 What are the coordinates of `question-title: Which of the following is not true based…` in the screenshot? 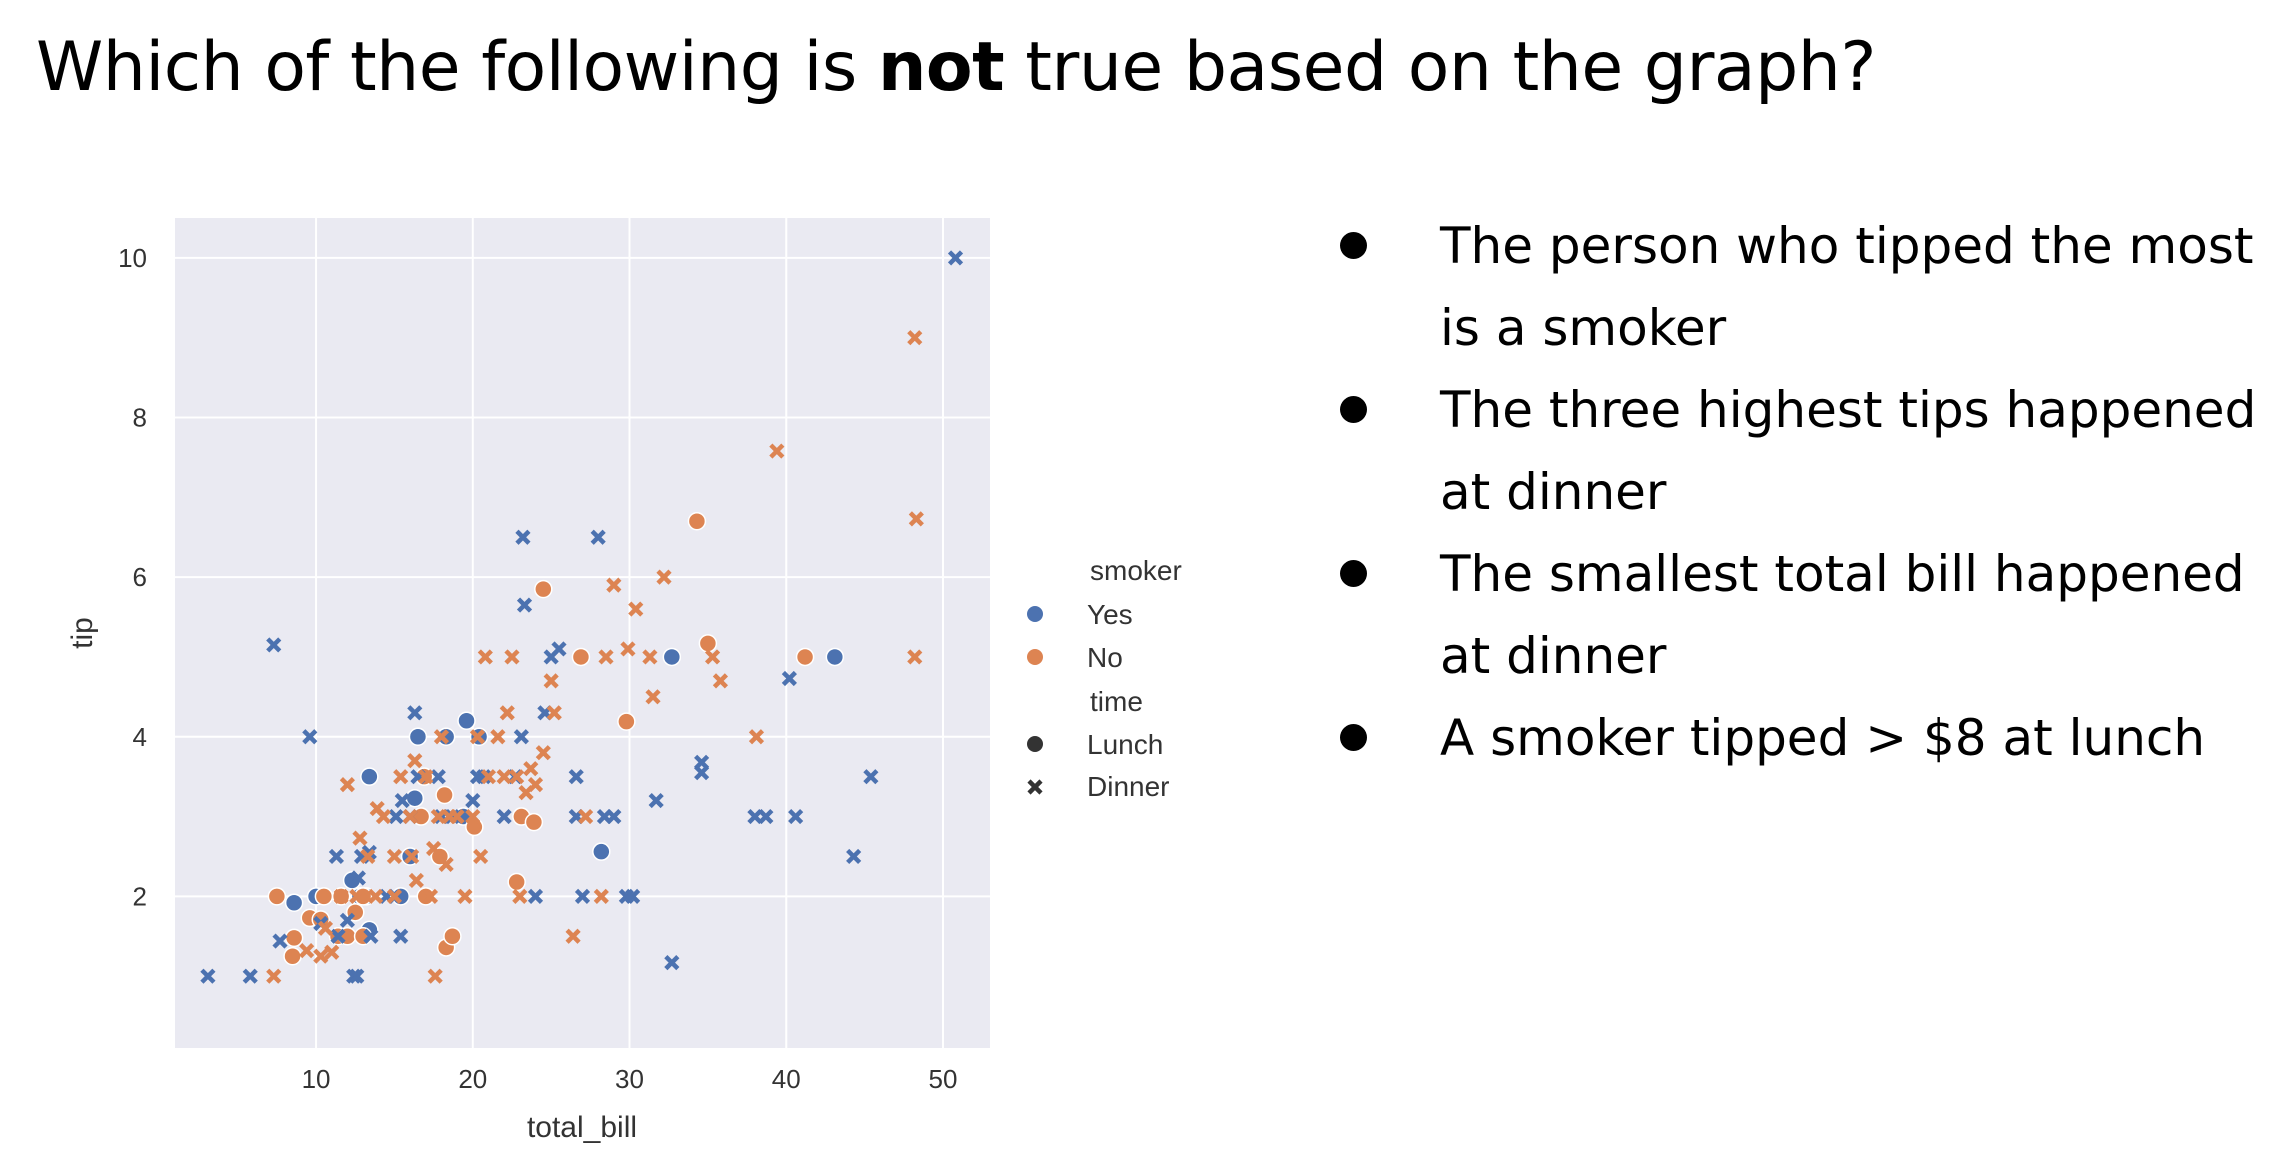 It's located at (956, 67).